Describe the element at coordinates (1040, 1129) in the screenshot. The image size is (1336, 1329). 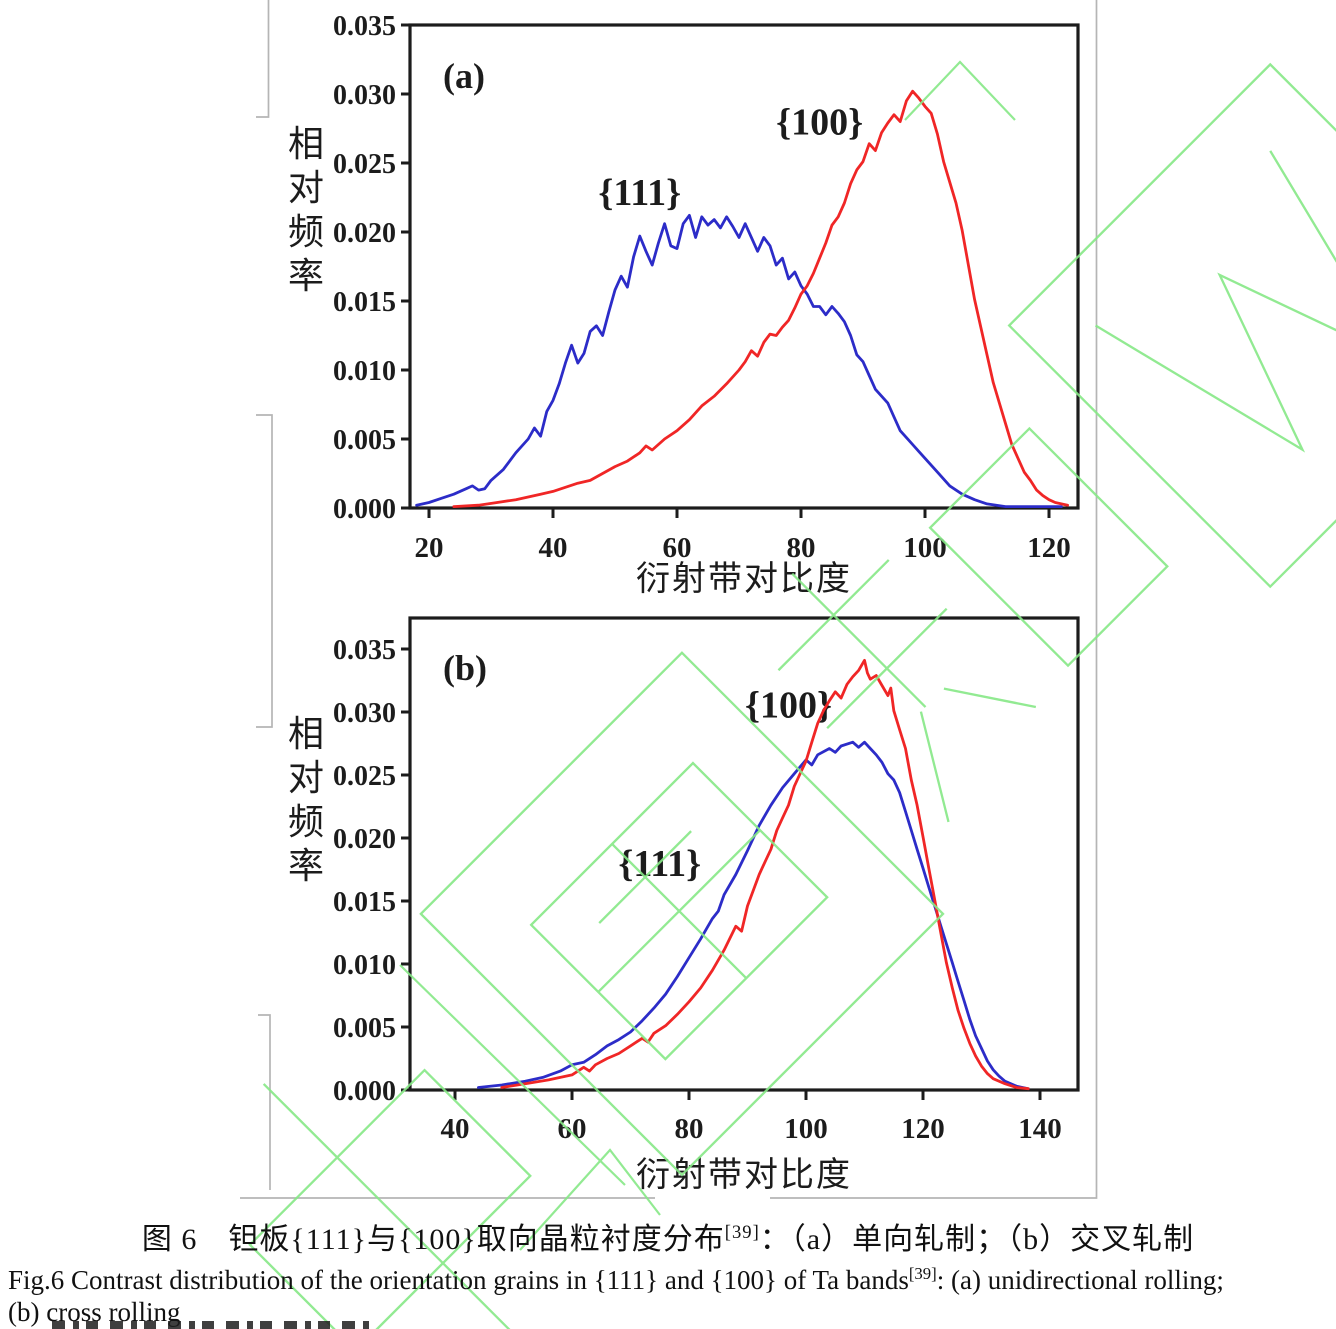
I see `x-tick-label: 140` at that location.